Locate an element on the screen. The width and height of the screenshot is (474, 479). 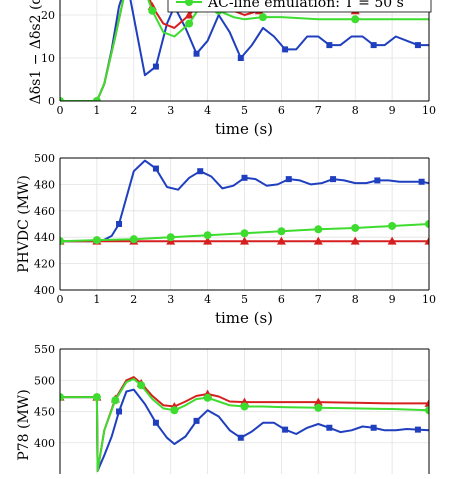
legend-box is located at coordinates (299, 6).